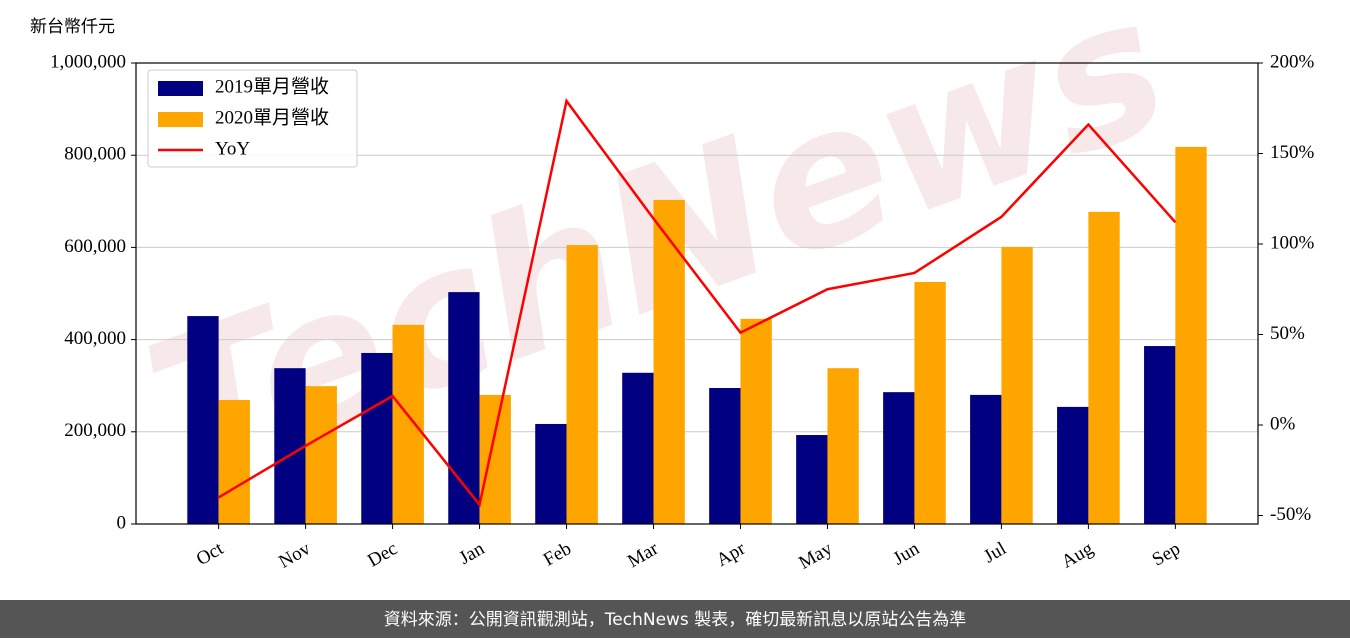 Image resolution: width=1350 pixels, height=643 pixels. I want to click on legend-label: 2019單月營收, so click(272, 86).